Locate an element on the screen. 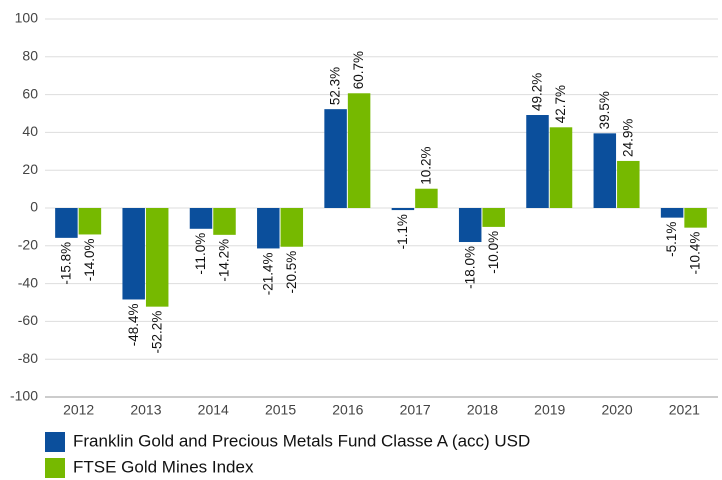 The width and height of the screenshot is (722, 480). x-tick-label: 2012 is located at coordinates (78, 410).